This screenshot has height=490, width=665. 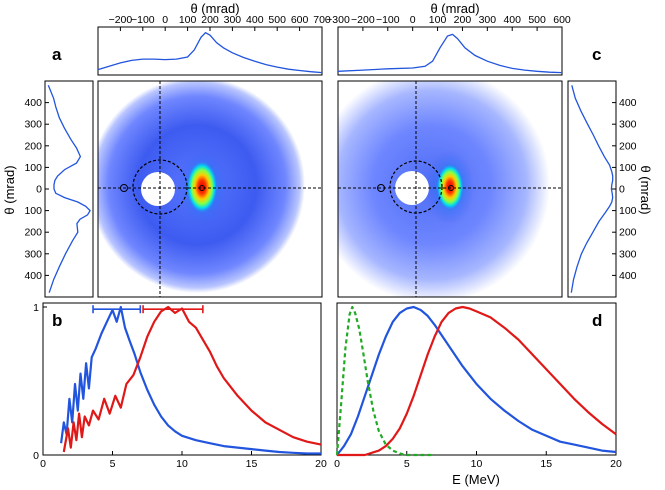 I want to click on c_right-tick-label-7: 300, so click(x=628, y=254).